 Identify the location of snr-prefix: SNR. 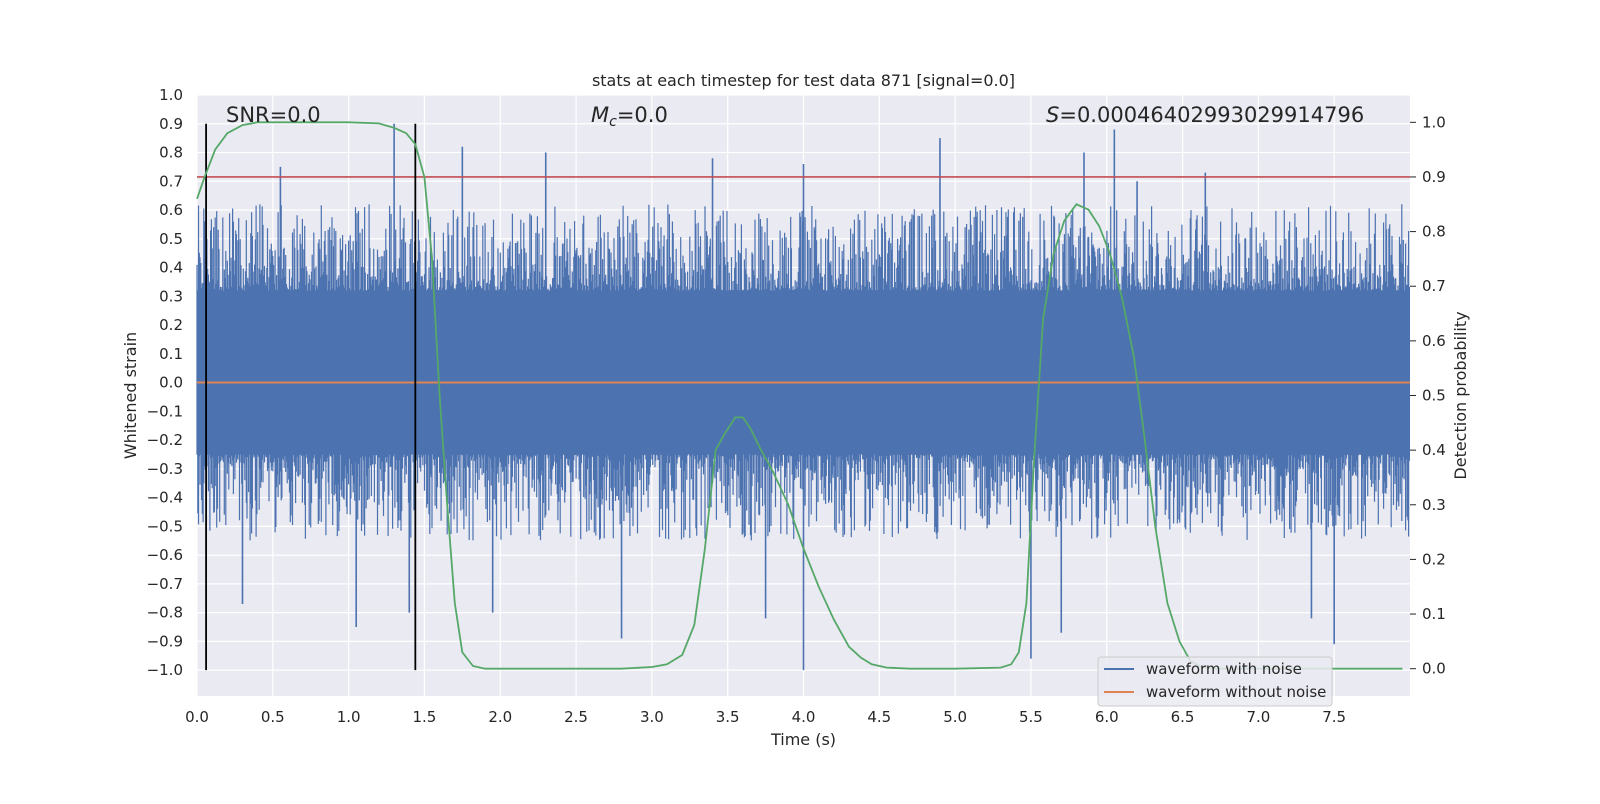
(248, 115).